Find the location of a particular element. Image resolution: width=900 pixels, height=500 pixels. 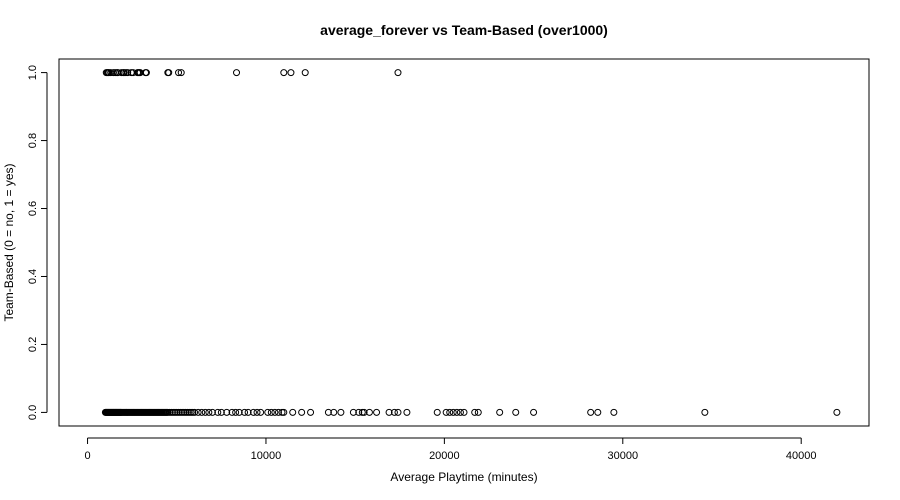

x-tick-label: 20000 is located at coordinates (444, 456).